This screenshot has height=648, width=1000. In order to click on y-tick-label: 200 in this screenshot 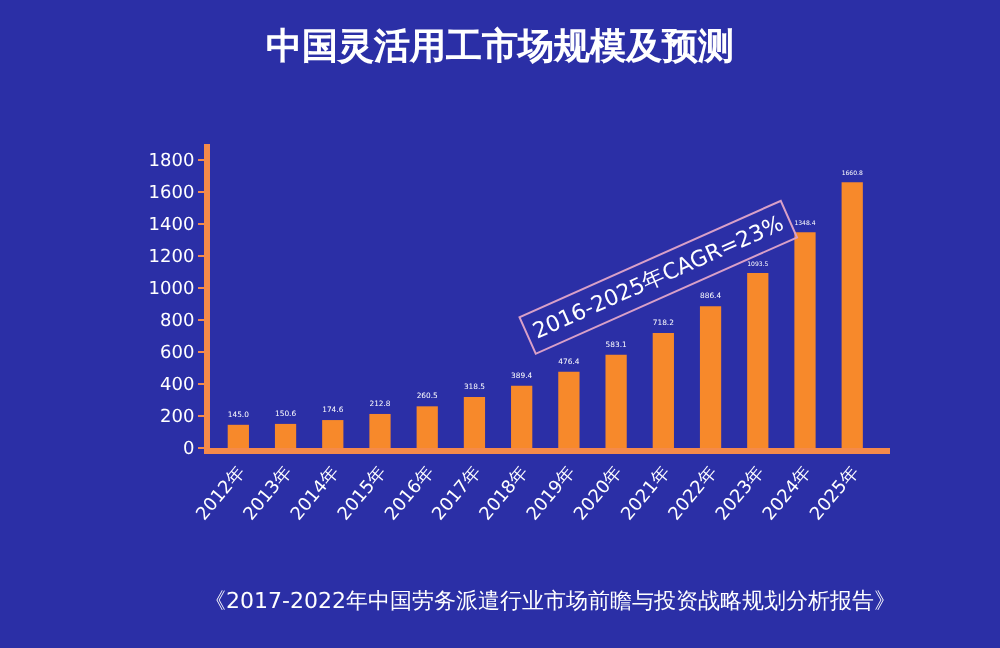, I will do `click(177, 418)`.